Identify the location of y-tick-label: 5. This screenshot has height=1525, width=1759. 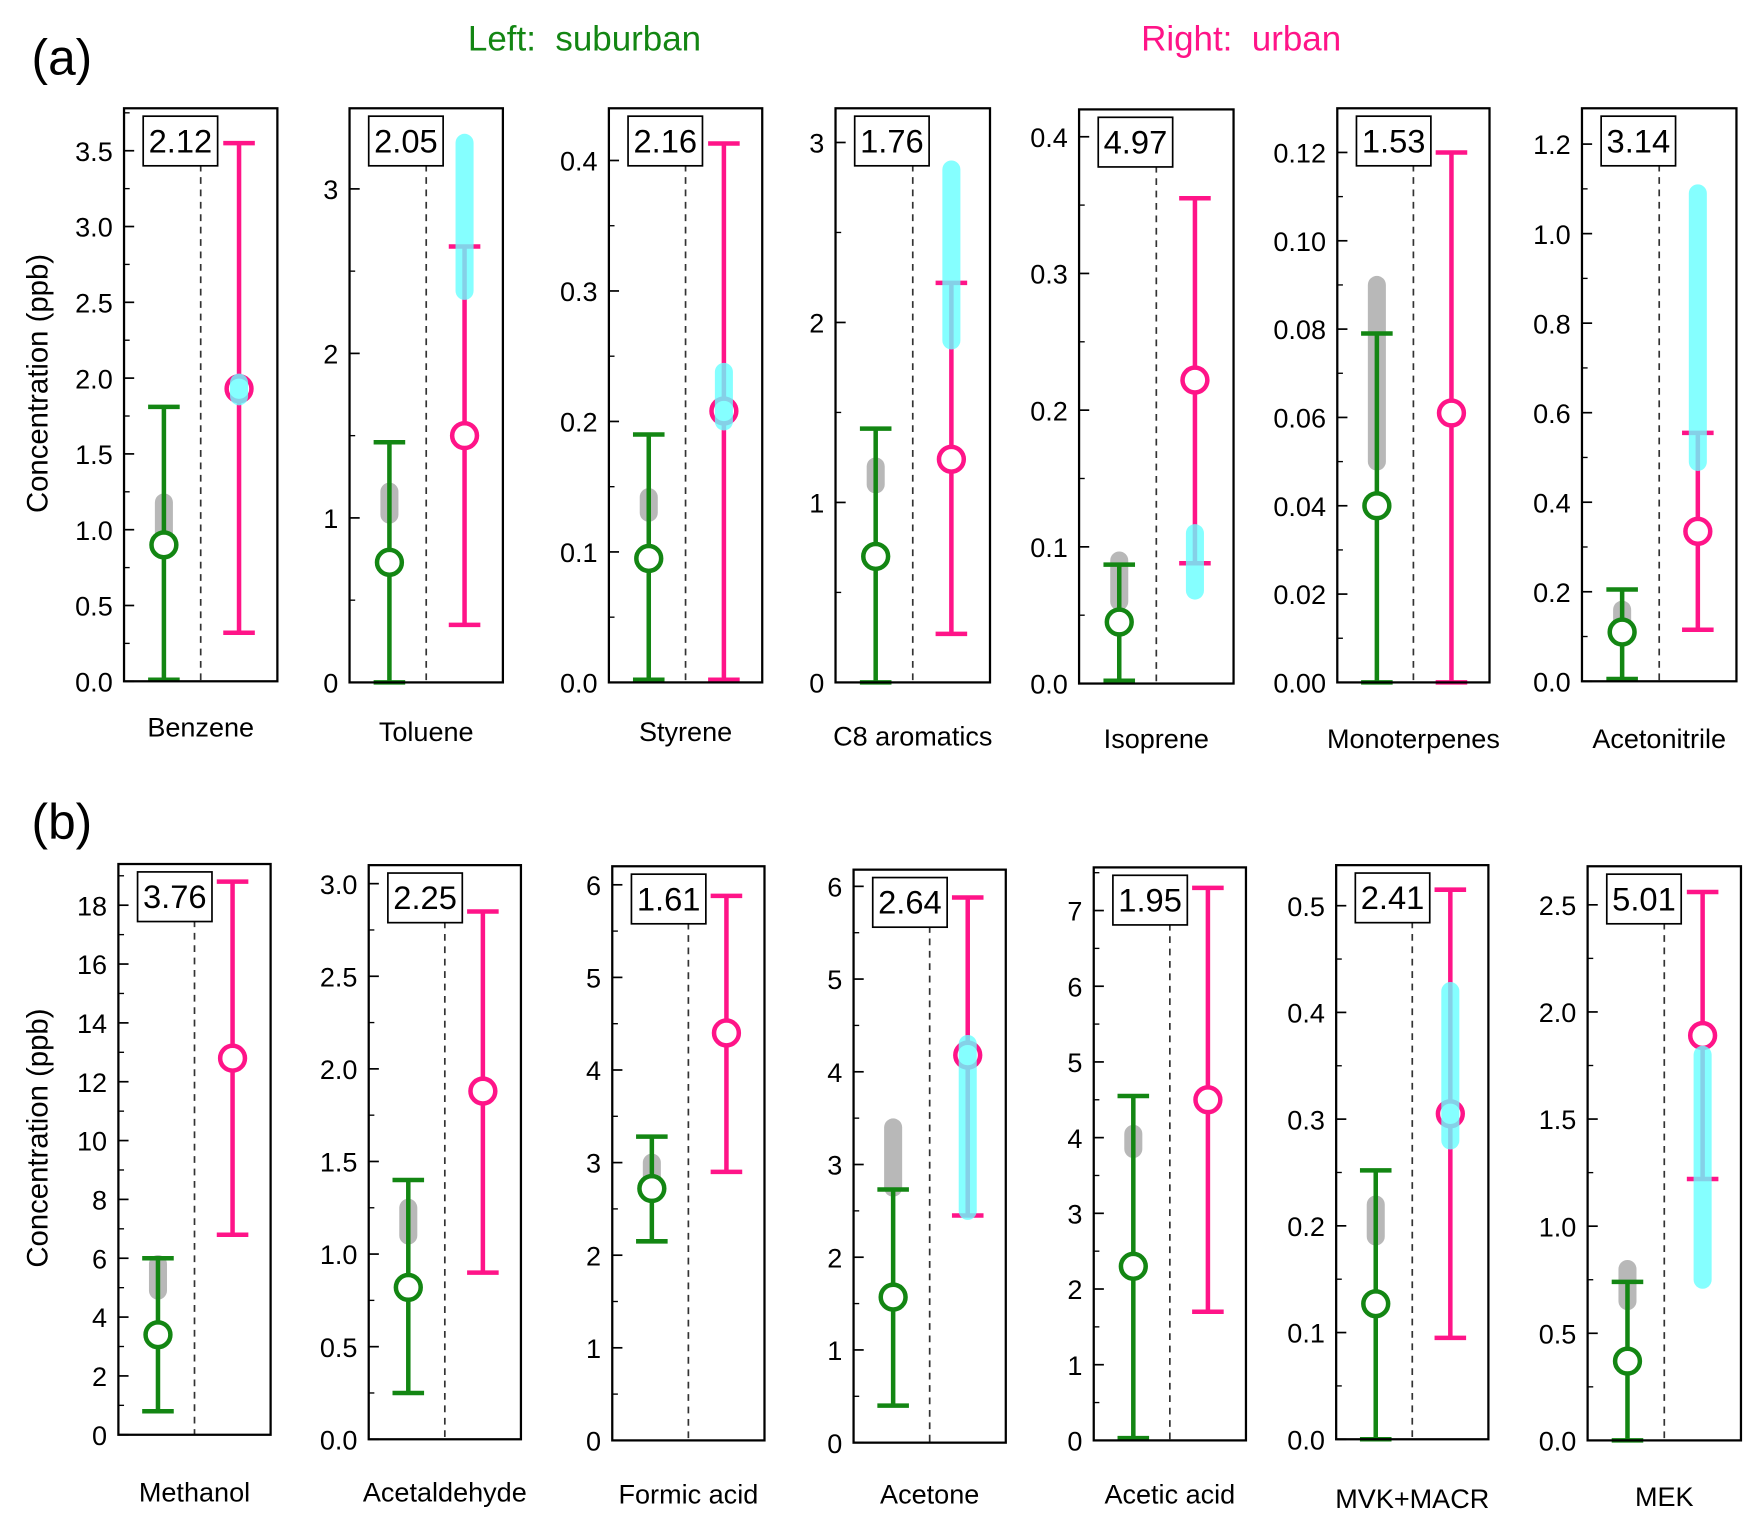
(1074, 1063).